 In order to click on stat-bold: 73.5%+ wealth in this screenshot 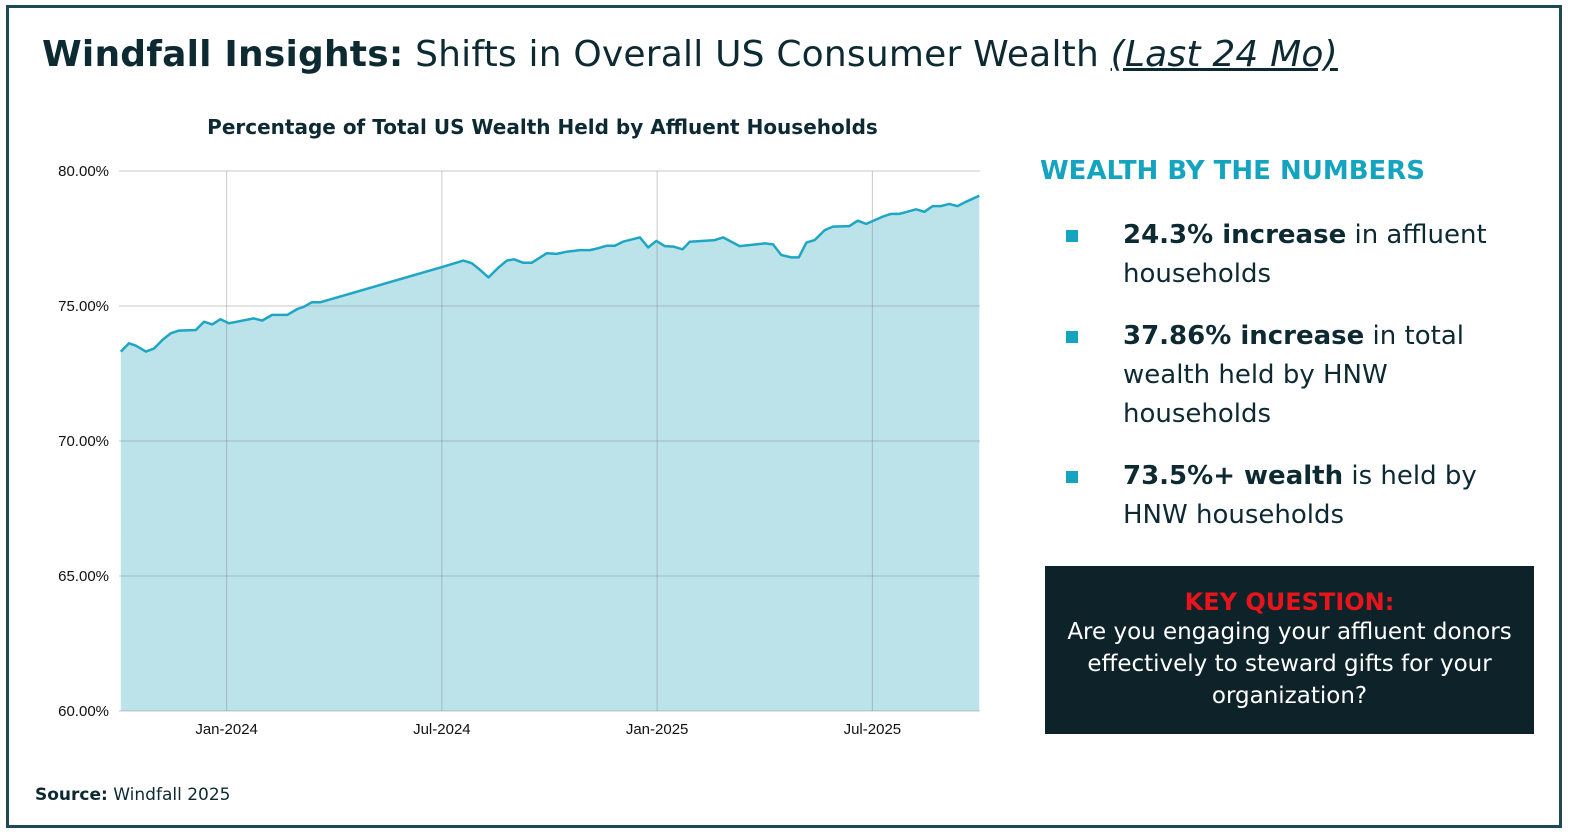, I will do `click(1233, 476)`.